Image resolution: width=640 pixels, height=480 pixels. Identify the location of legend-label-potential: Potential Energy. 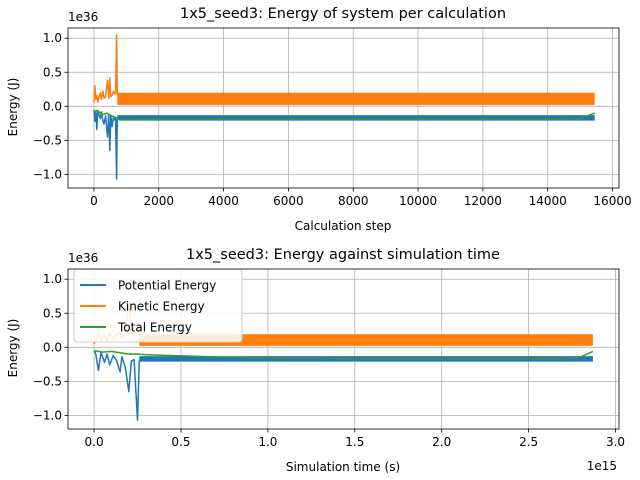
(167, 286).